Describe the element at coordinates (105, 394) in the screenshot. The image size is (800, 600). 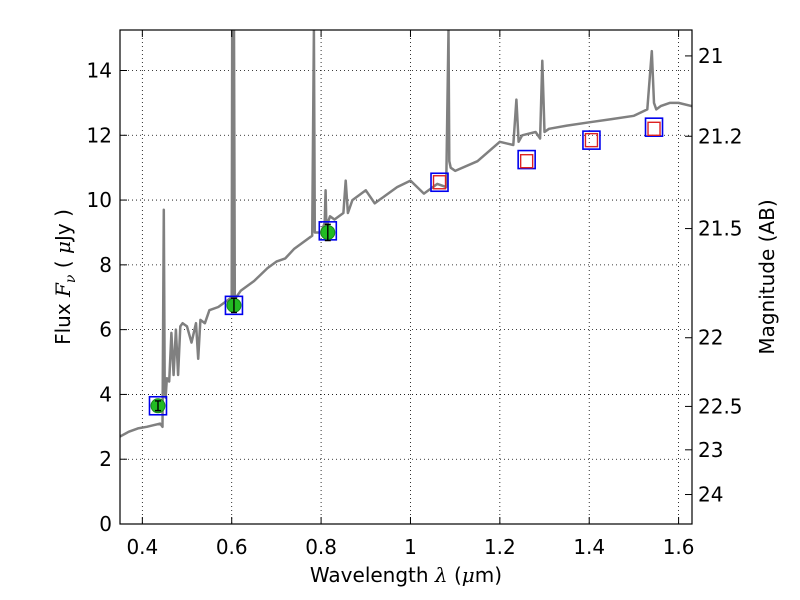
I see `y-tick-label: 4` at that location.